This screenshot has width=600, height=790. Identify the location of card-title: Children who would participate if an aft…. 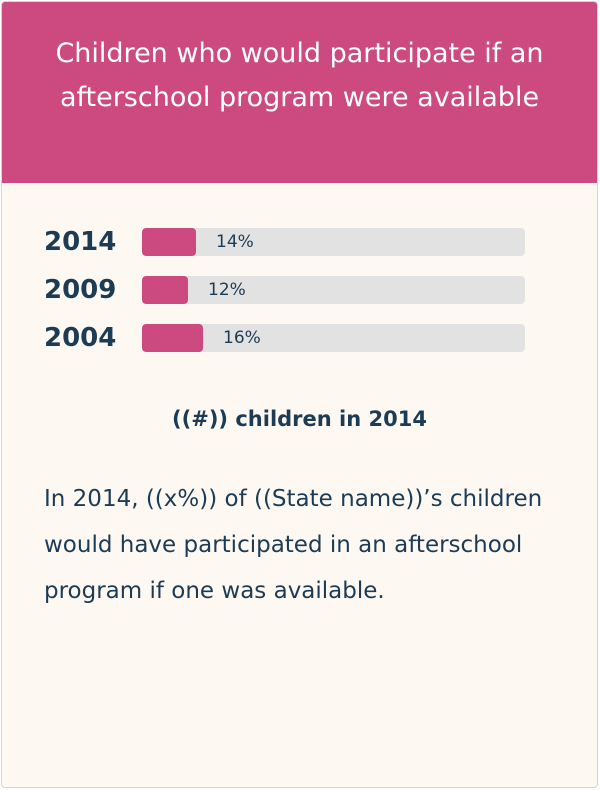
(299, 75).